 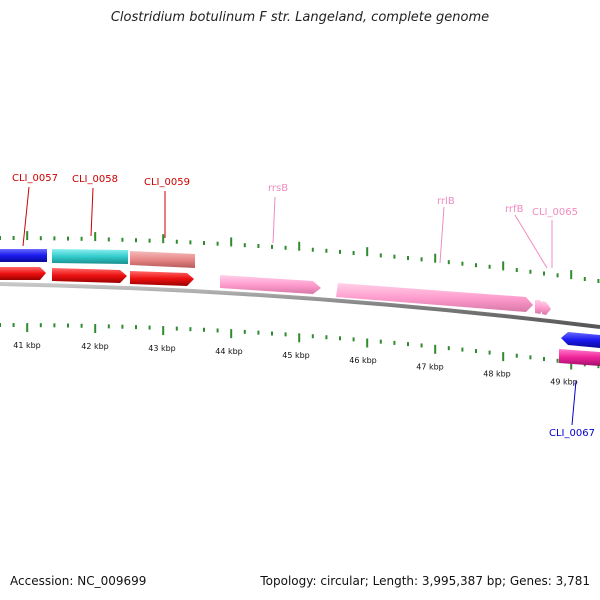 I want to click on scale-label: 49 kbp, so click(x=564, y=382).